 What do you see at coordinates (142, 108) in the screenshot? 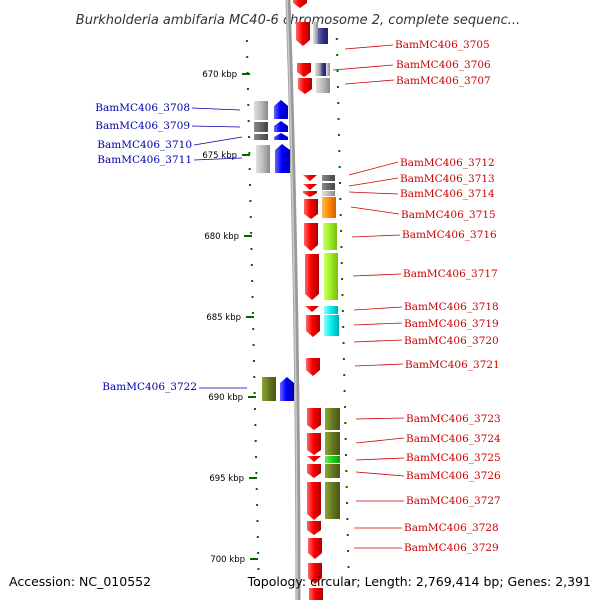
I see `gene-label-BamMC406_3708: BamMC406_3708` at bounding box center [142, 108].